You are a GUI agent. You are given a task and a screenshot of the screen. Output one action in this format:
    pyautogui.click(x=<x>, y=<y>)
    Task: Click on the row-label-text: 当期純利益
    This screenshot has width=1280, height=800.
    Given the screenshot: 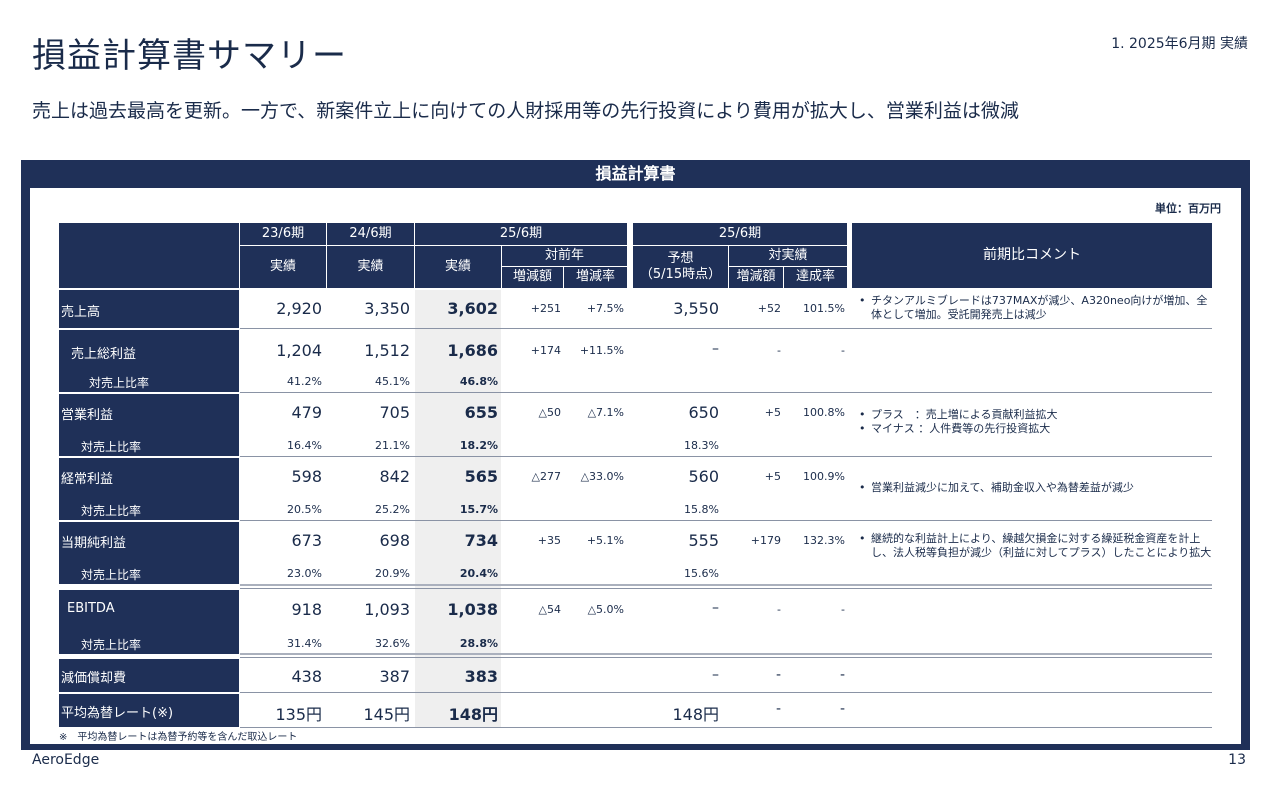 What is the action you would take?
    pyautogui.click(x=94, y=543)
    